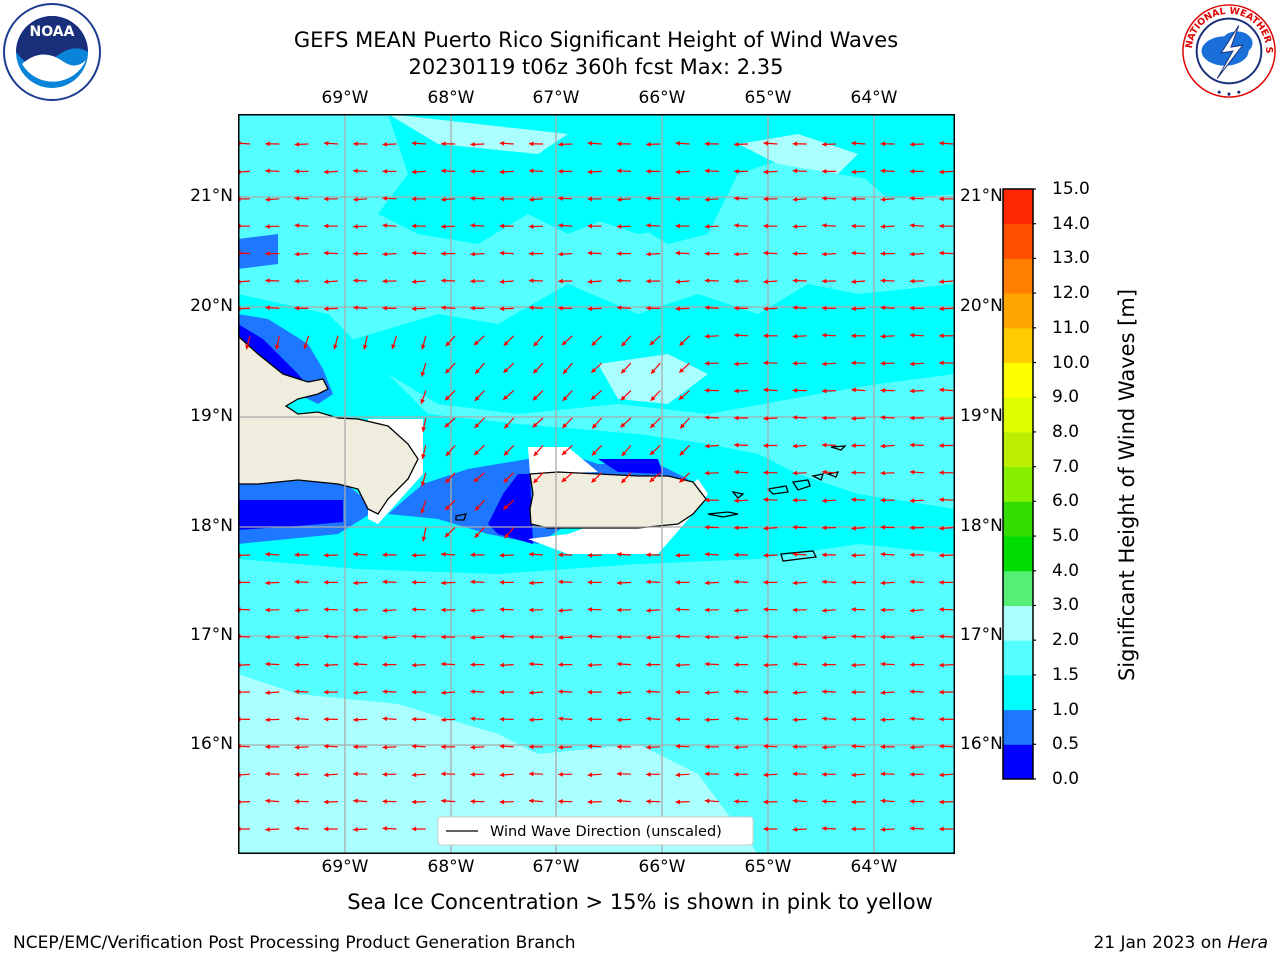 This screenshot has height=960, width=1280. Describe the element at coordinates (1066, 709) in the screenshot. I see `colorbar-tick-label: 1.0` at that location.